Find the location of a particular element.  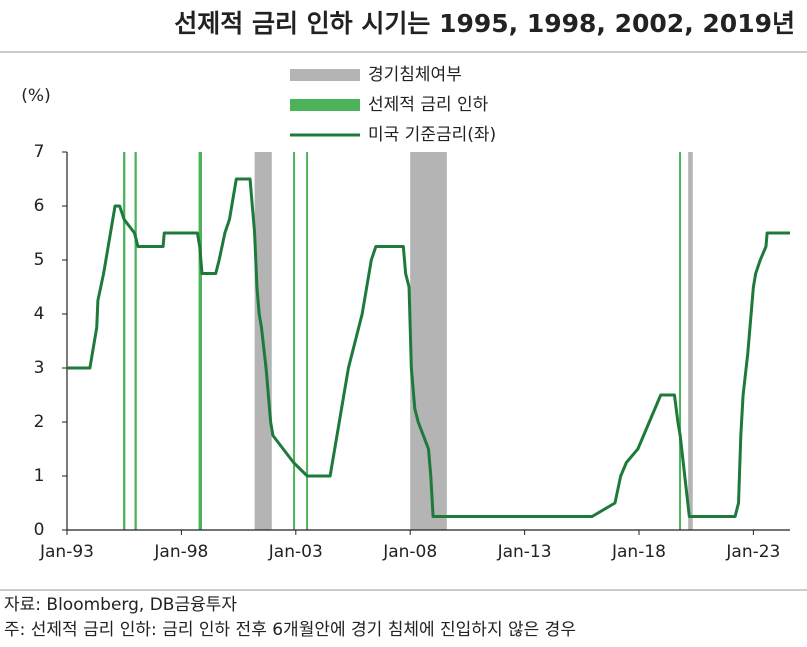

x-tick-label: Jan-18 is located at coordinates (638, 552).